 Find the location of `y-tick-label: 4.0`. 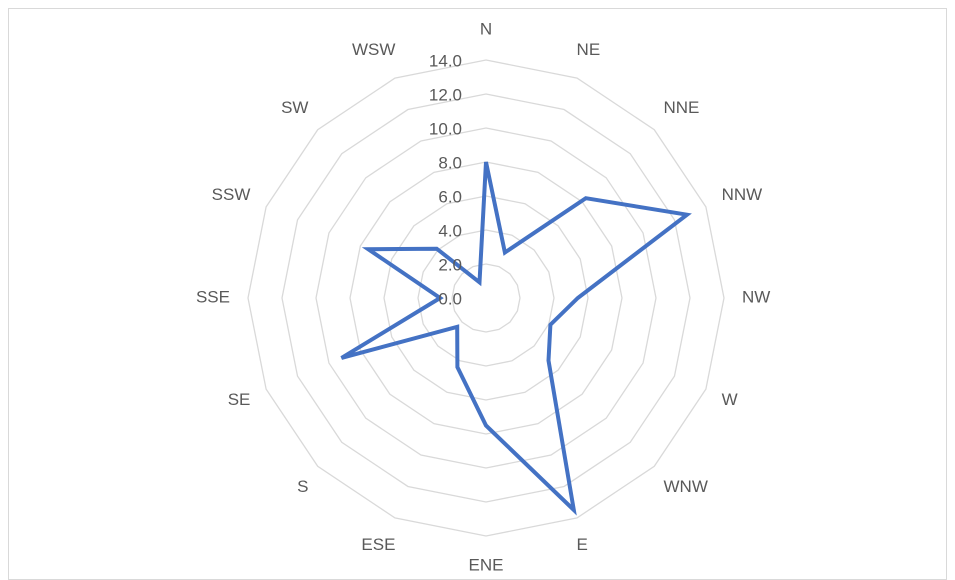

y-tick-label: 4.0 is located at coordinates (450, 230).